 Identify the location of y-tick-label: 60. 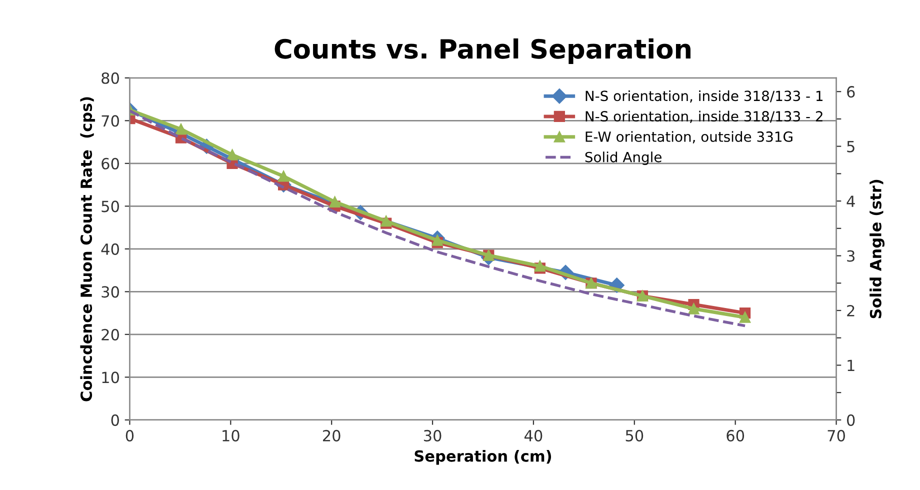
(110, 164).